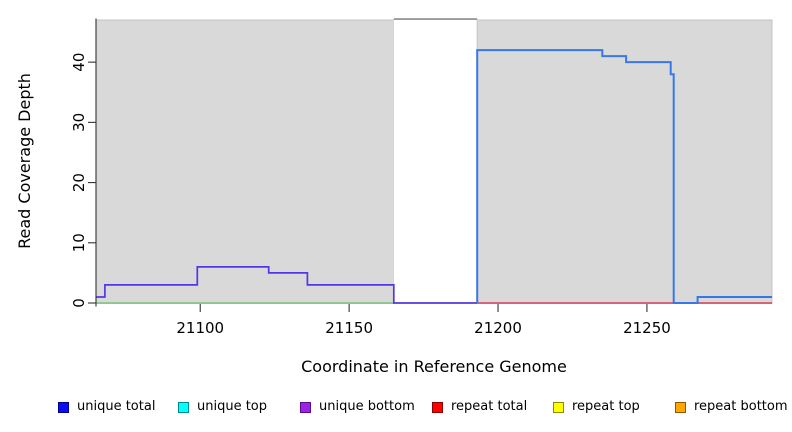 The width and height of the screenshot is (792, 432). I want to click on region-uncovered-gap, so click(435, 162).